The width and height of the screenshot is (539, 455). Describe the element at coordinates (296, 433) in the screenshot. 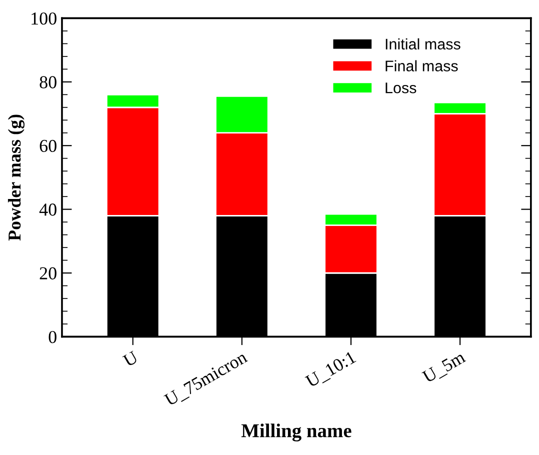

I see `x-axis-title: Milling name` at that location.